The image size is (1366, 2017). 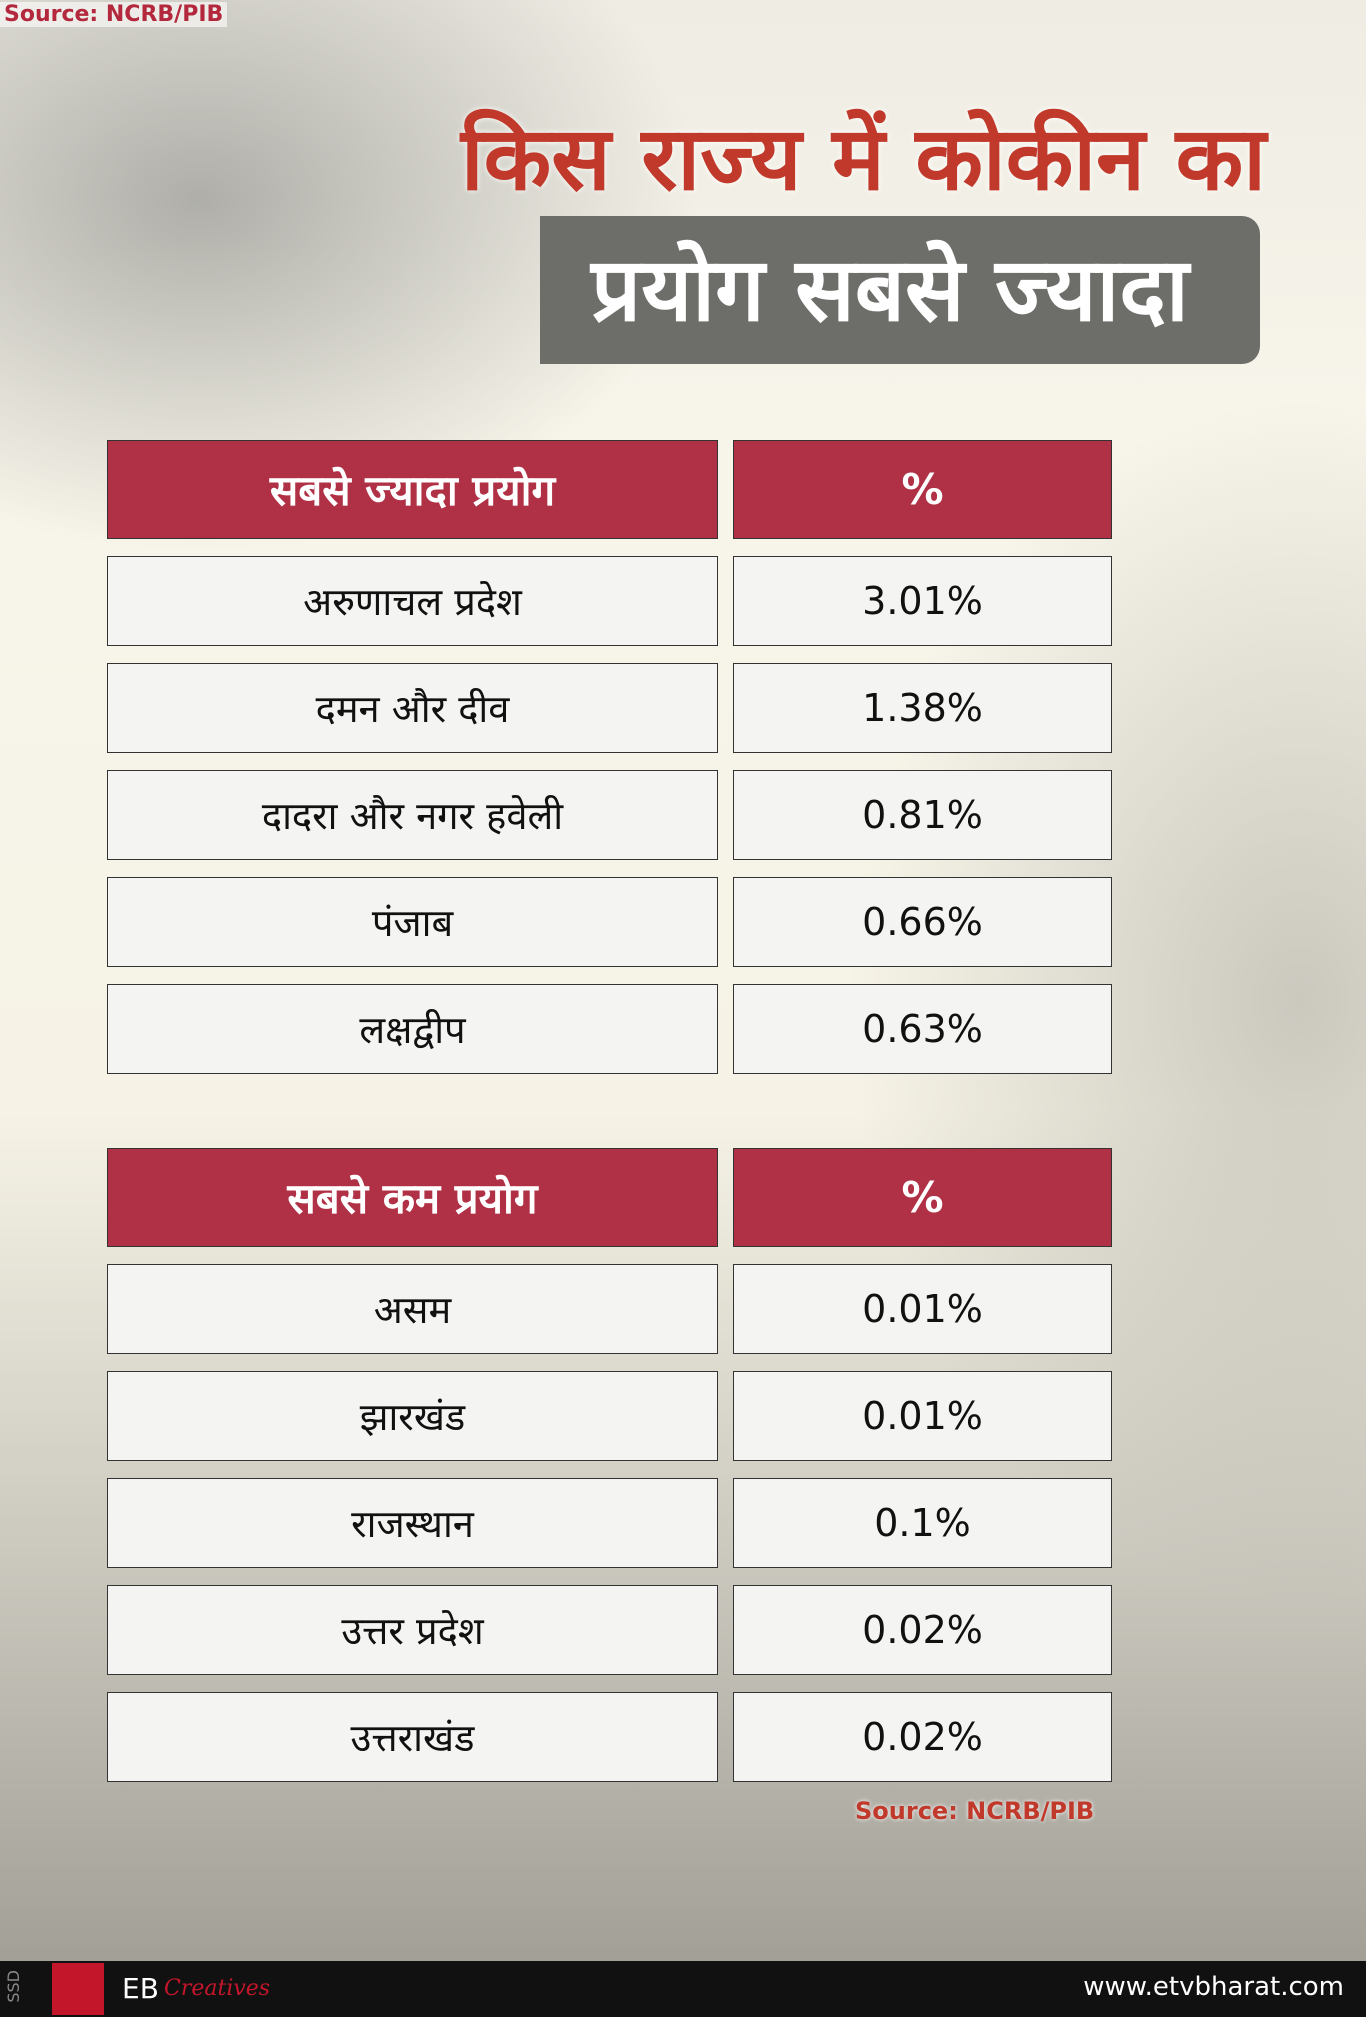 I want to click on state-cell: दादरा और नगर हवेली, so click(x=412, y=815).